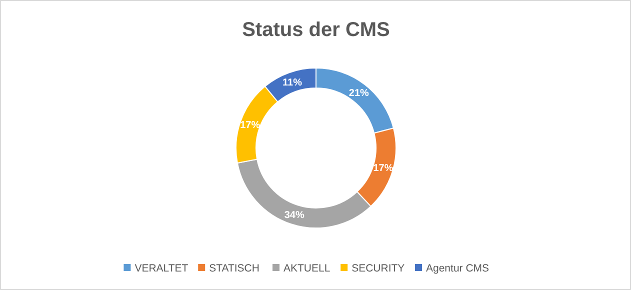 The height and width of the screenshot is (290, 631). I want to click on chart-title: Status der CMS, so click(316, 30).